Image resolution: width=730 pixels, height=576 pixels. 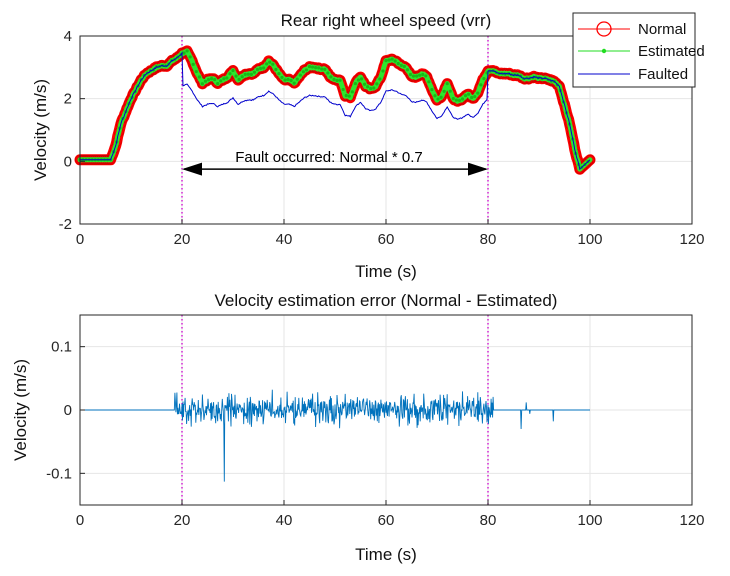 What do you see at coordinates (59, 473) in the screenshot?
I see `bottom-ytick-label: -0.1` at bounding box center [59, 473].